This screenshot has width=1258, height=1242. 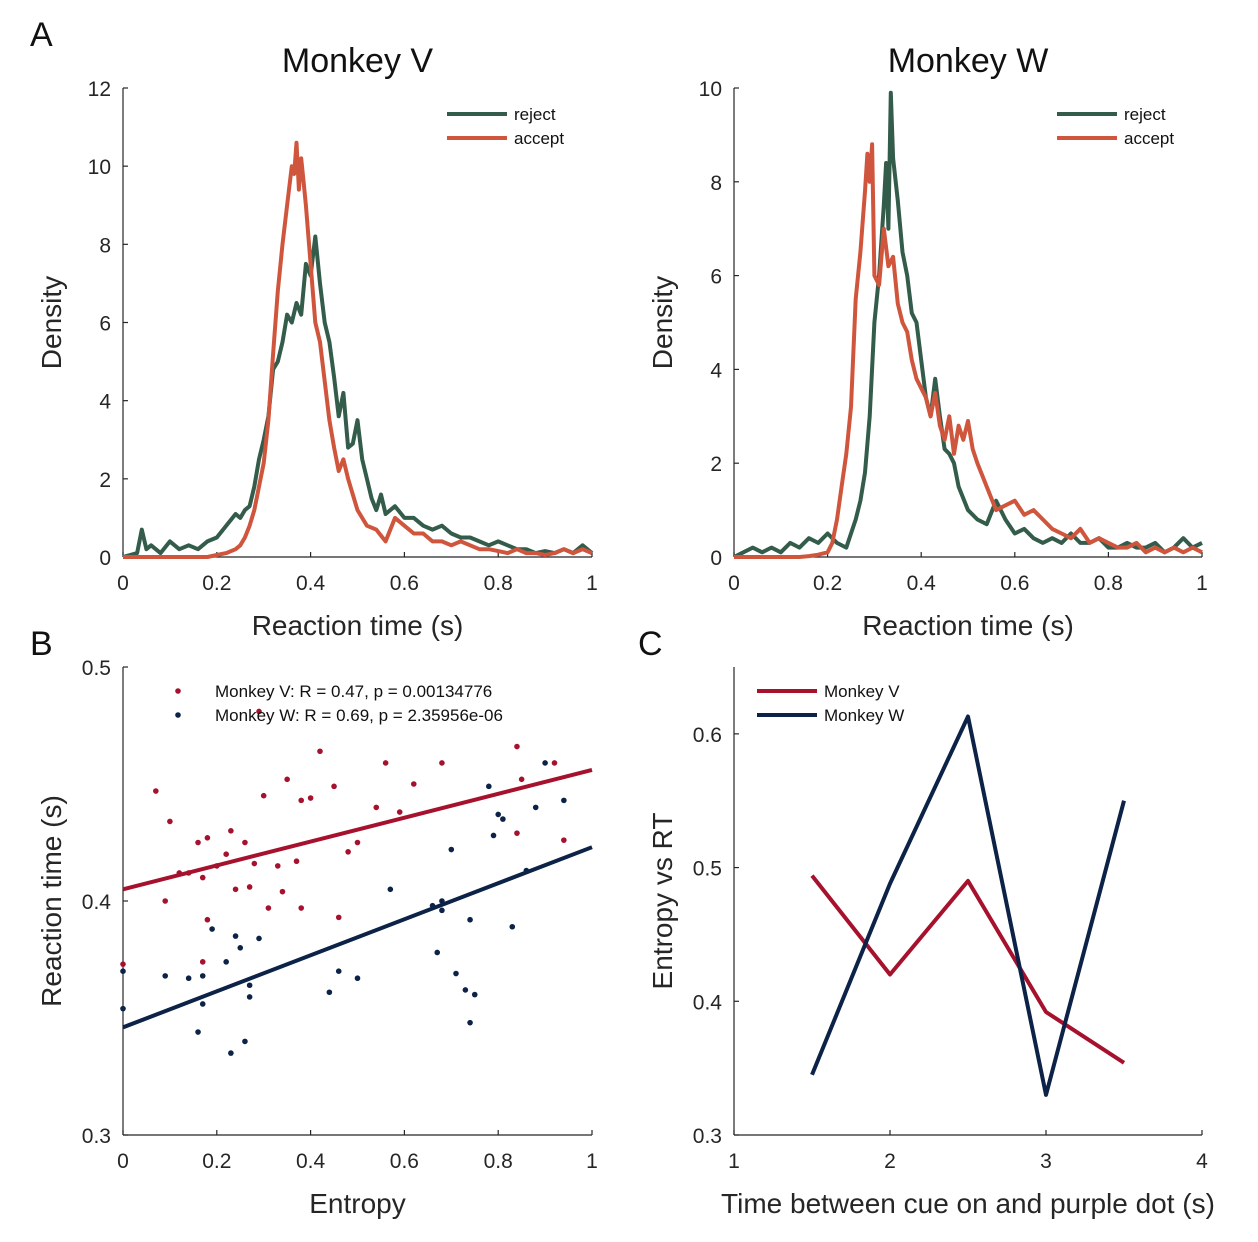 I want to click on x-tick-label: 0.2, so click(x=827, y=583).